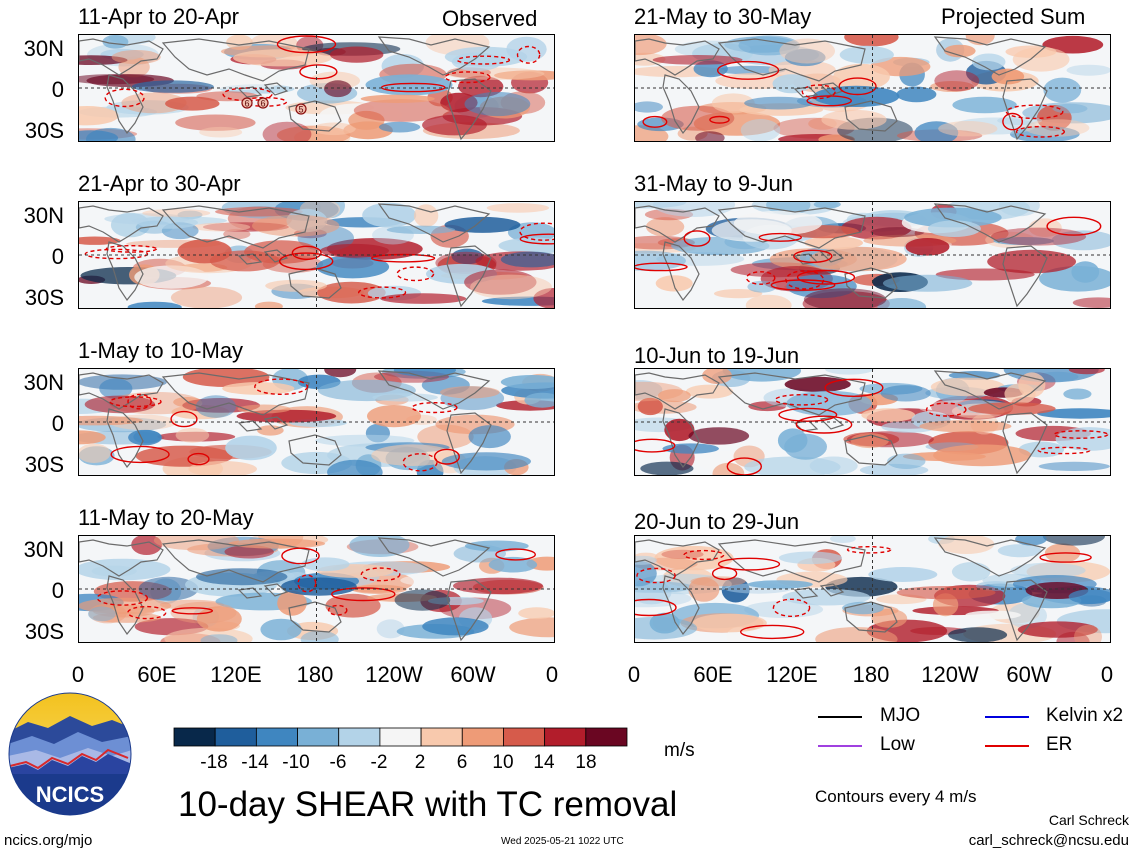 This screenshot has width=1135, height=856. Describe the element at coordinates (157, 674) in the screenshot. I see `x-tick-label: 60E` at that location.